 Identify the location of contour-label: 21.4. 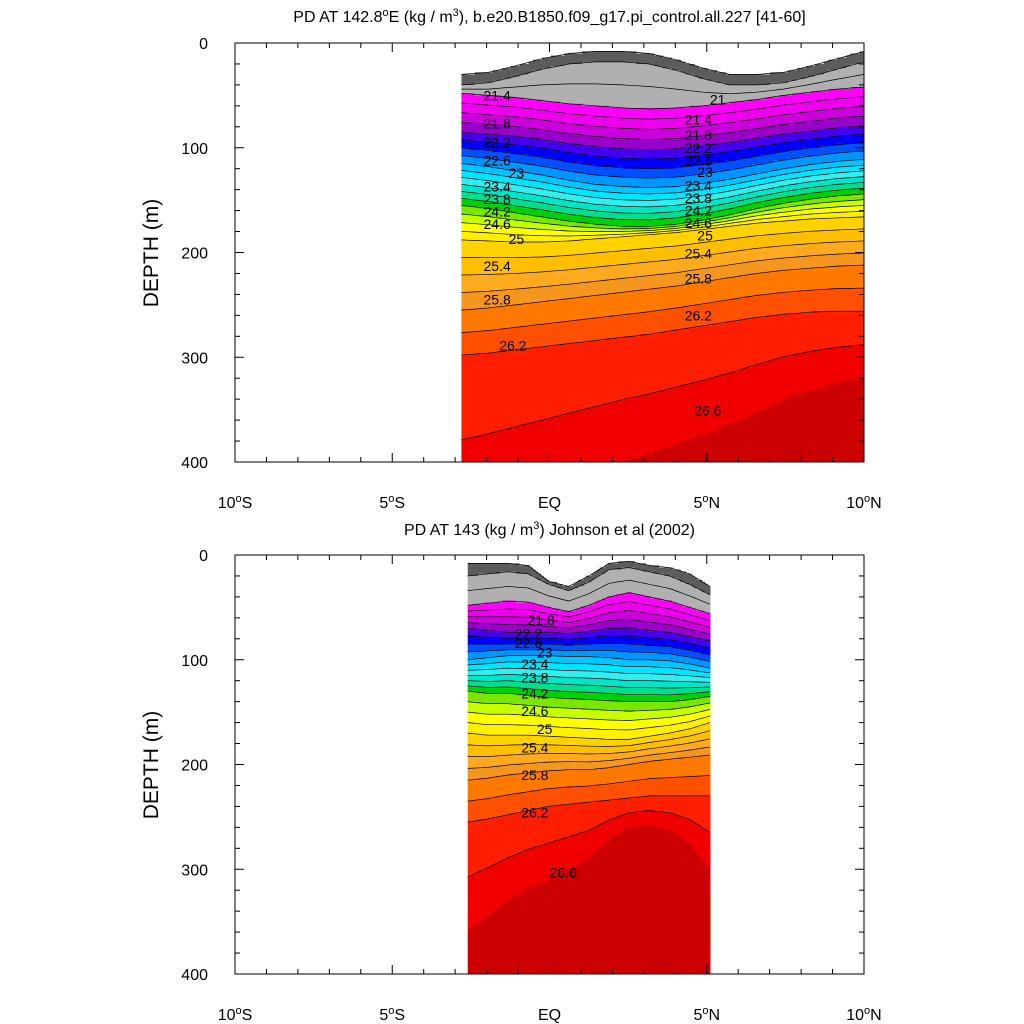
(698, 120).